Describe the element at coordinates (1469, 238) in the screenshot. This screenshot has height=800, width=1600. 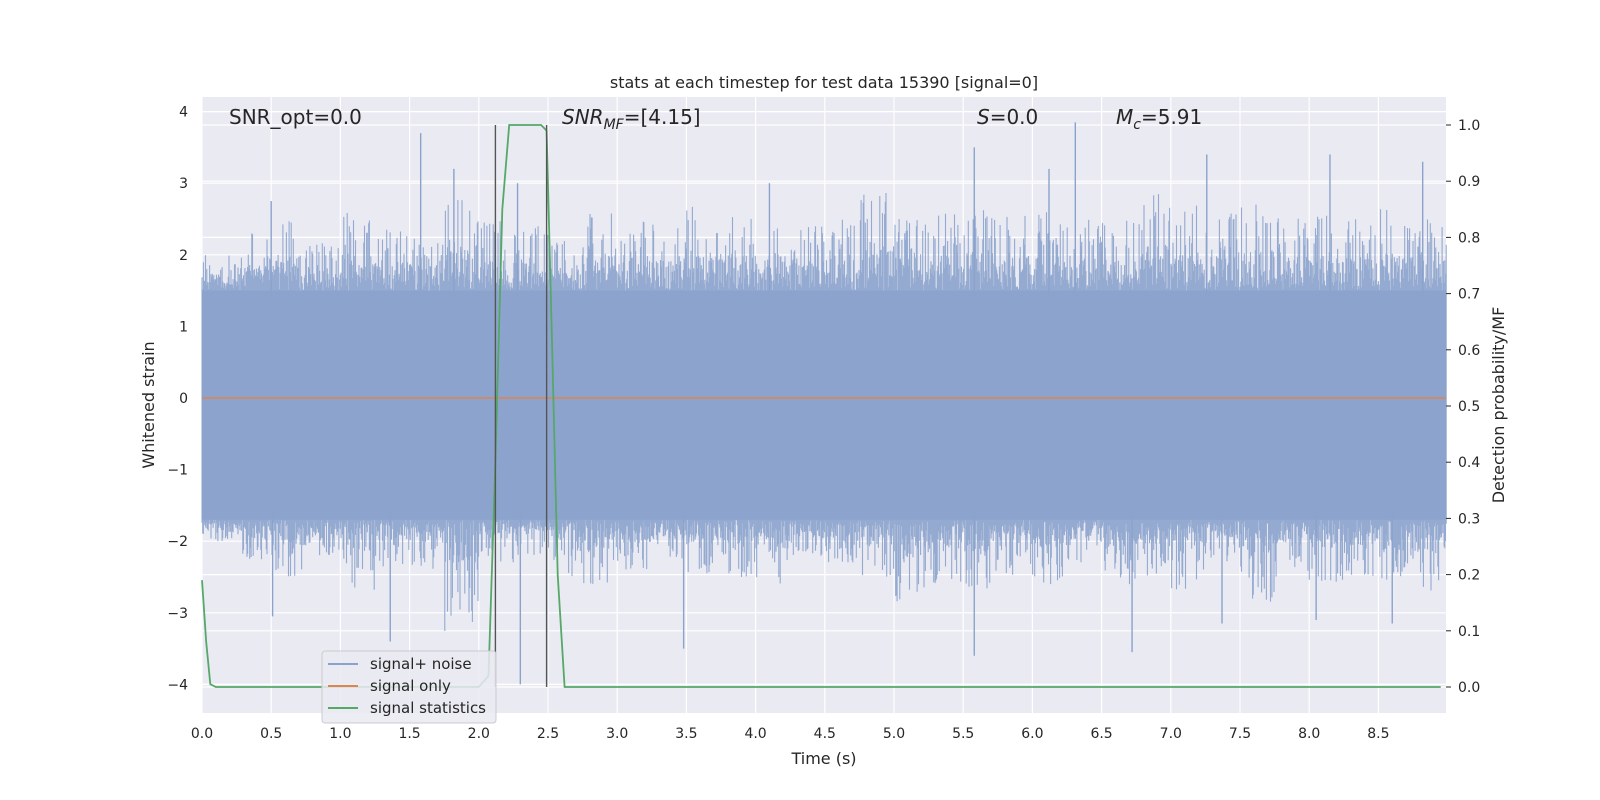
I see `y-right-tick-label: 0.8` at that location.